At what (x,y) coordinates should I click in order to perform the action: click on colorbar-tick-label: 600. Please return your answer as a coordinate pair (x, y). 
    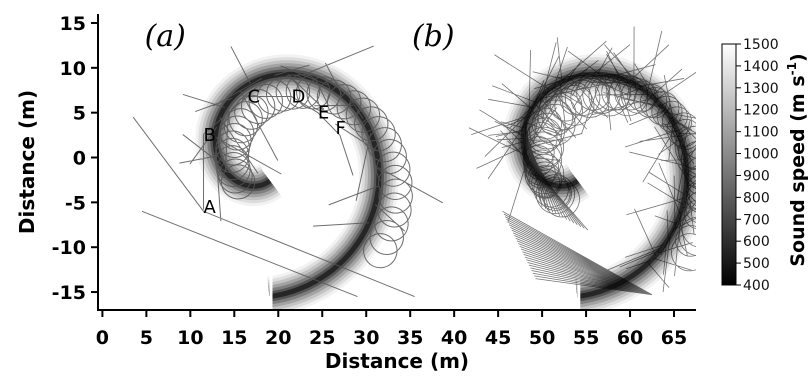
    Looking at the image, I should click on (756, 242).